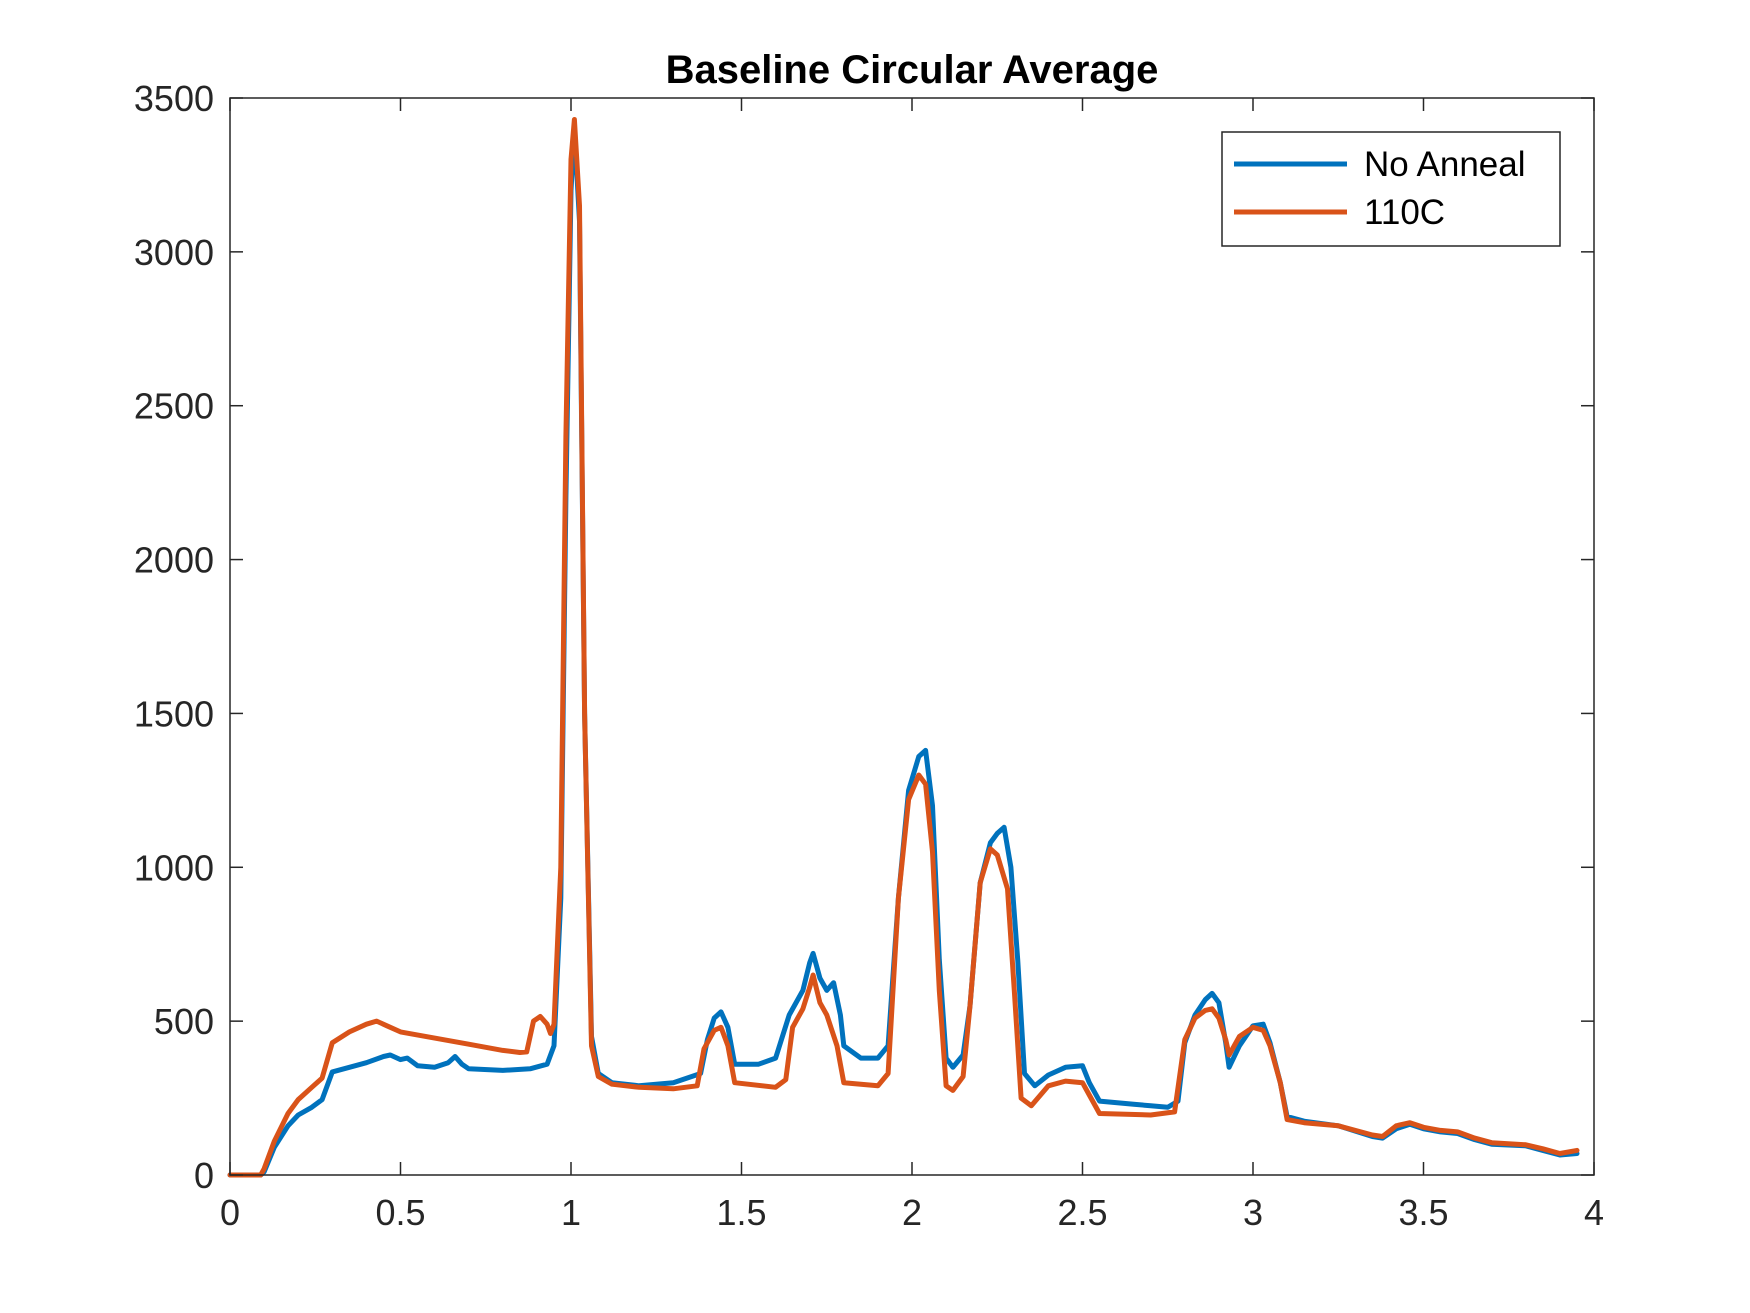 This screenshot has width=1750, height=1313. Describe the element at coordinates (912, 70) in the screenshot. I see `chart-title: Baseline Circular Average` at that location.